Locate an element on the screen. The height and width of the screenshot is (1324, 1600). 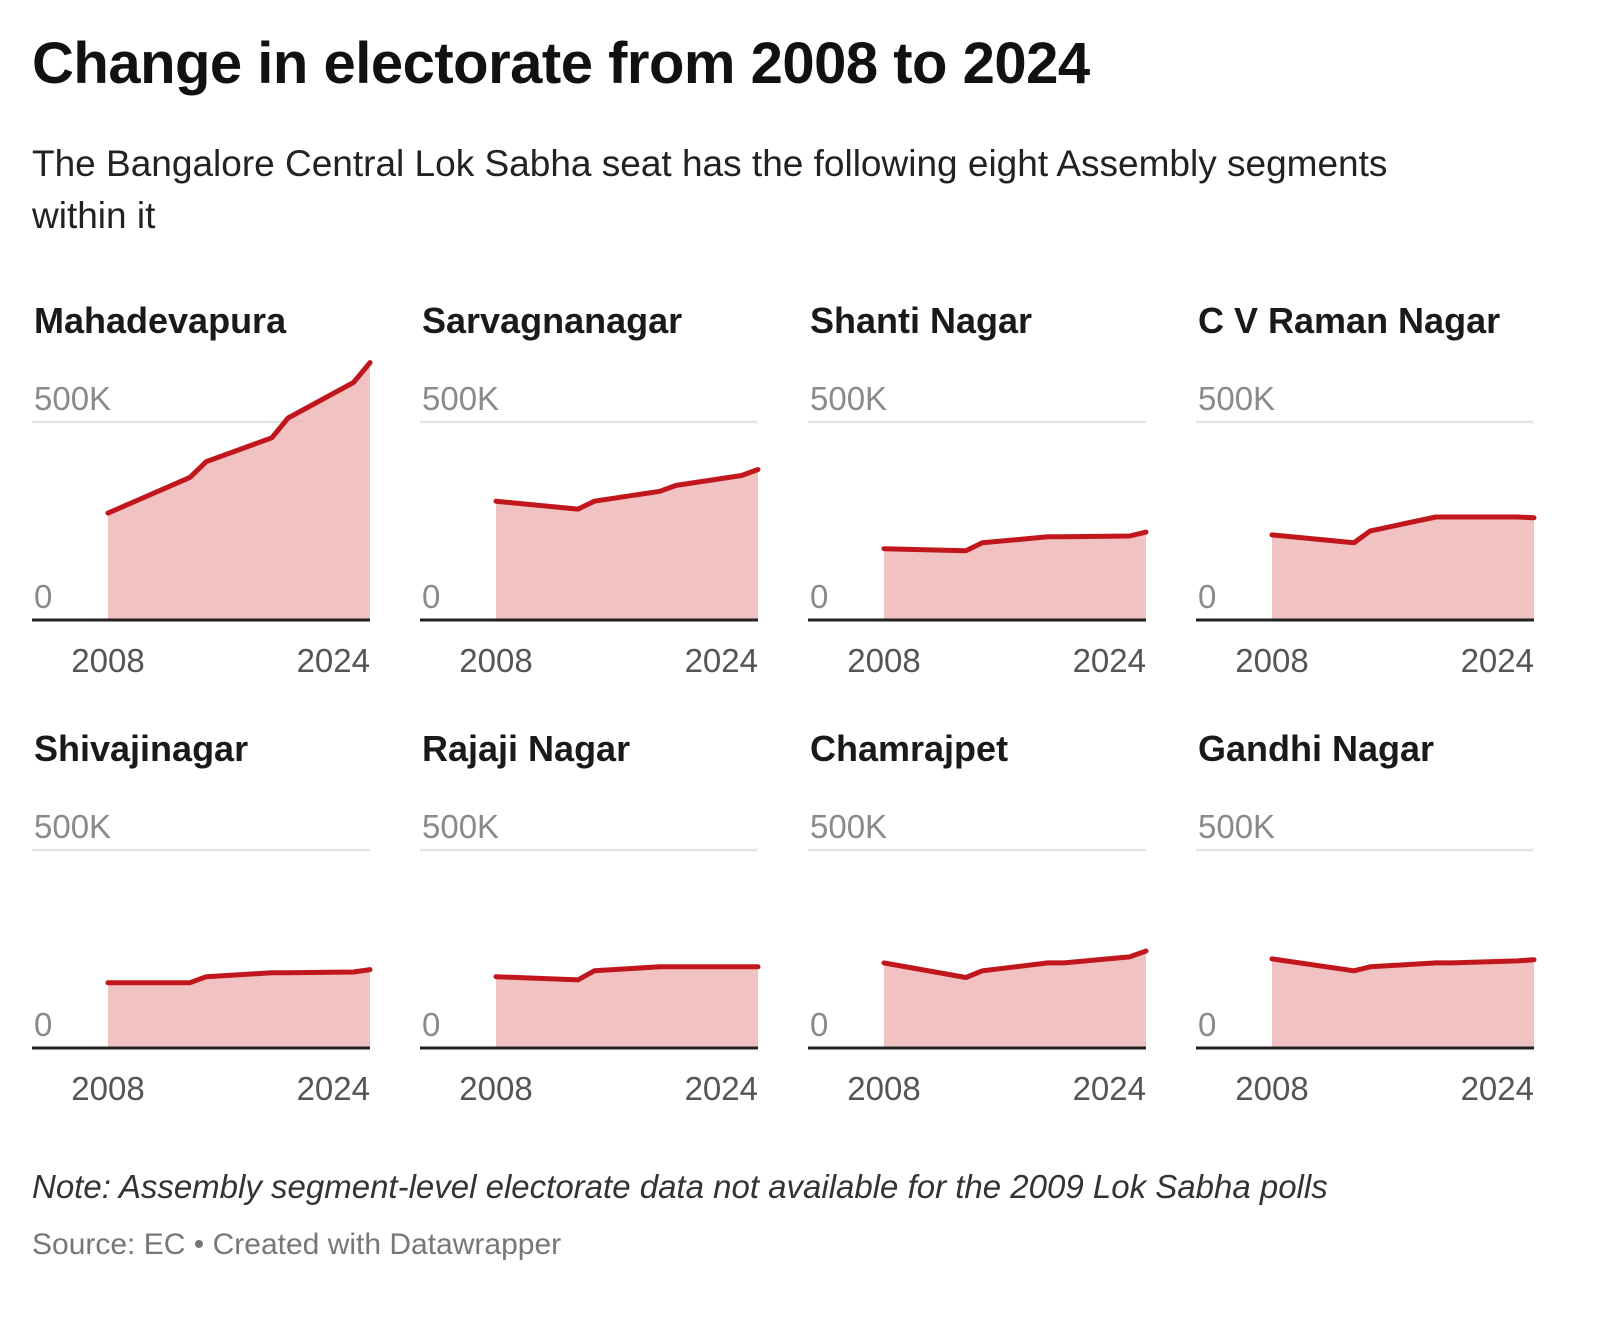
datawrapper-credit: Created with Datawrapper is located at coordinates (387, 1244).